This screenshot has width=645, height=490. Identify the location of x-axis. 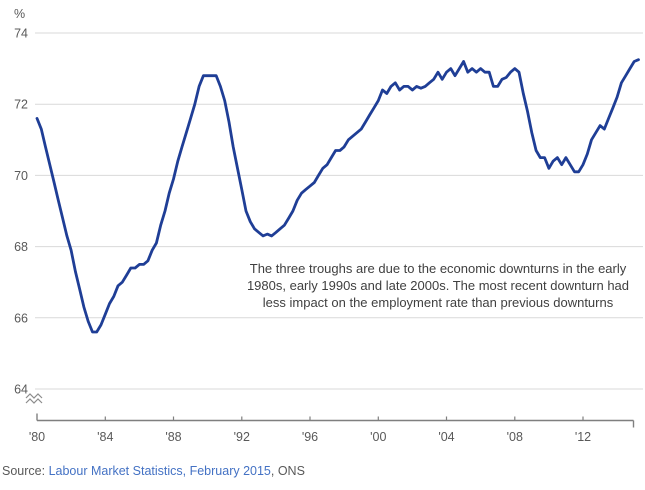
(335, 420).